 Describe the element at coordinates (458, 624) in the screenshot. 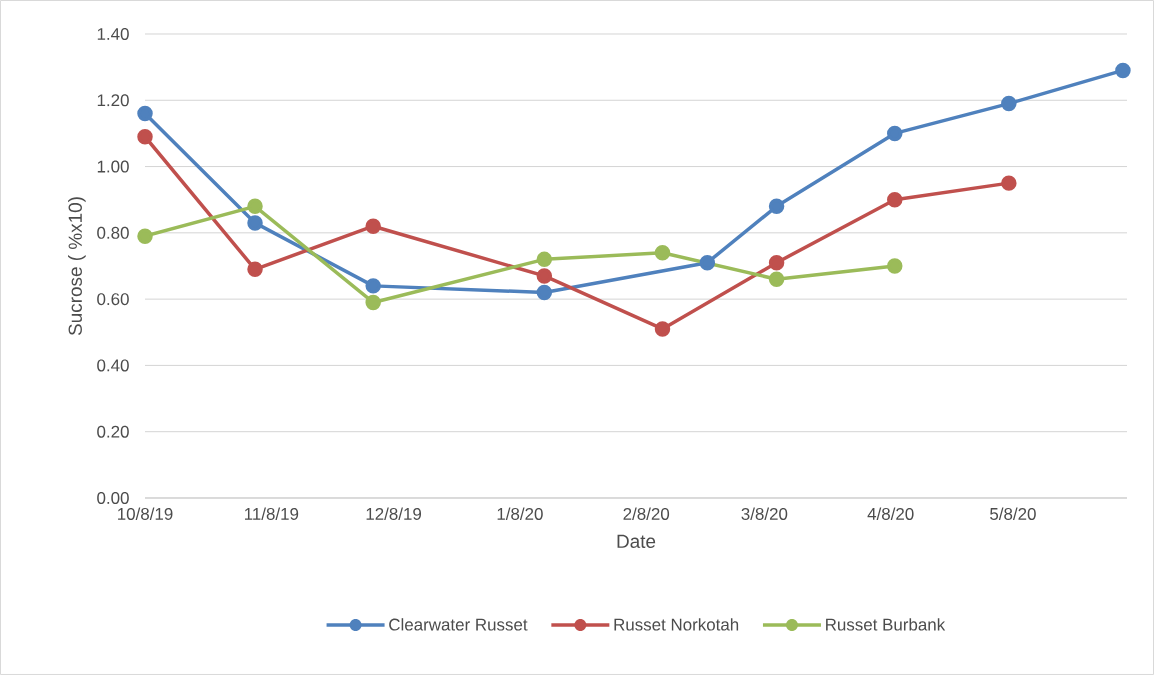

I see `legend-label: Clearwater Russet` at that location.